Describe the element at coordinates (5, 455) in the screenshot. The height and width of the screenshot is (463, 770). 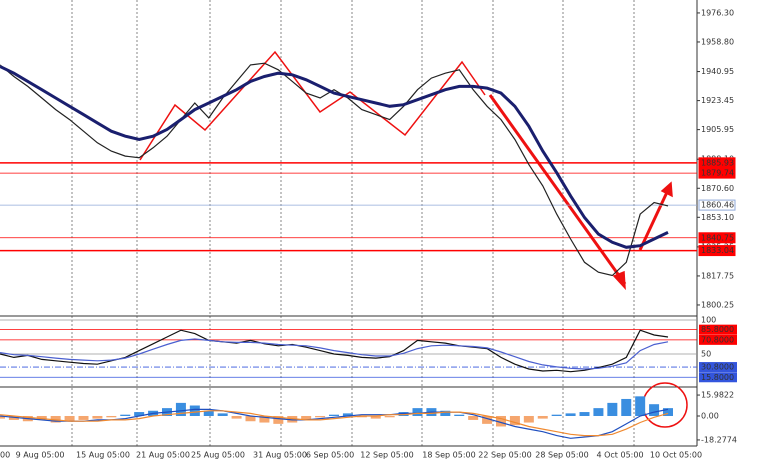
I see `x-tick-label: 00` at that location.